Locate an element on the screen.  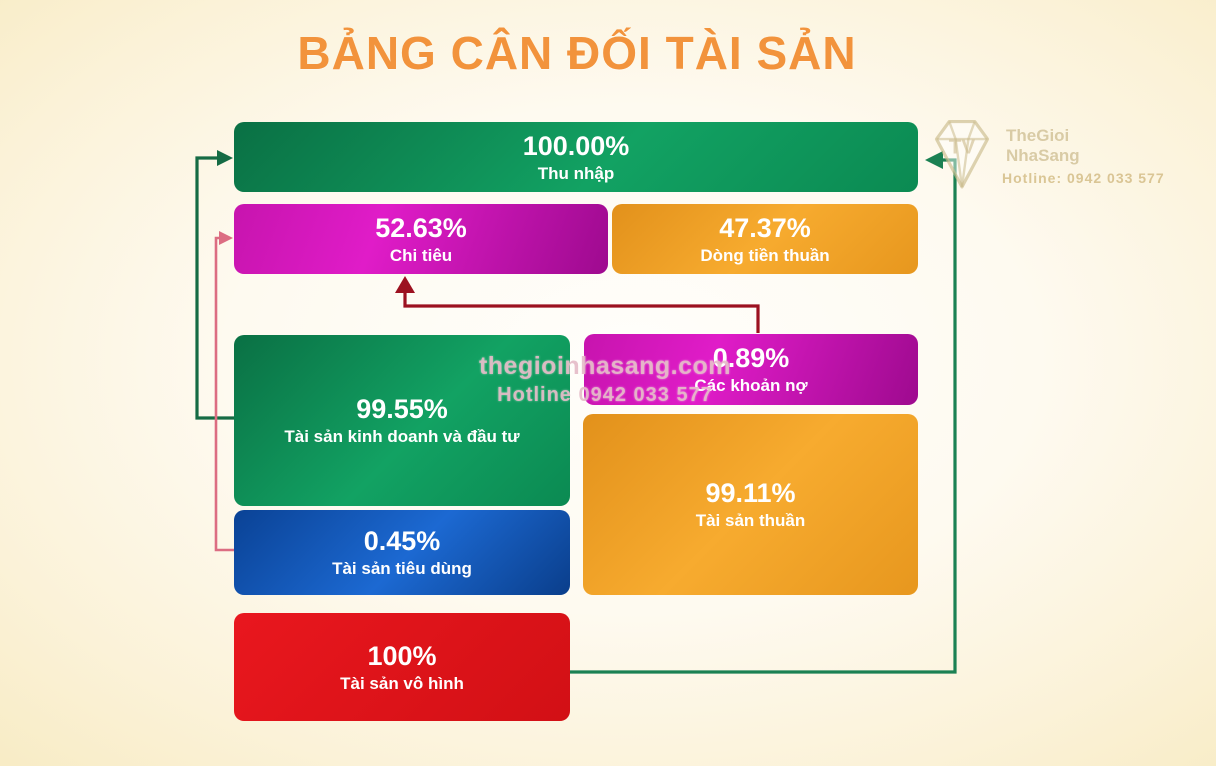
node-net-cash-flow: 47.37% Dòng tiền thuần is located at coordinates (765, 239).